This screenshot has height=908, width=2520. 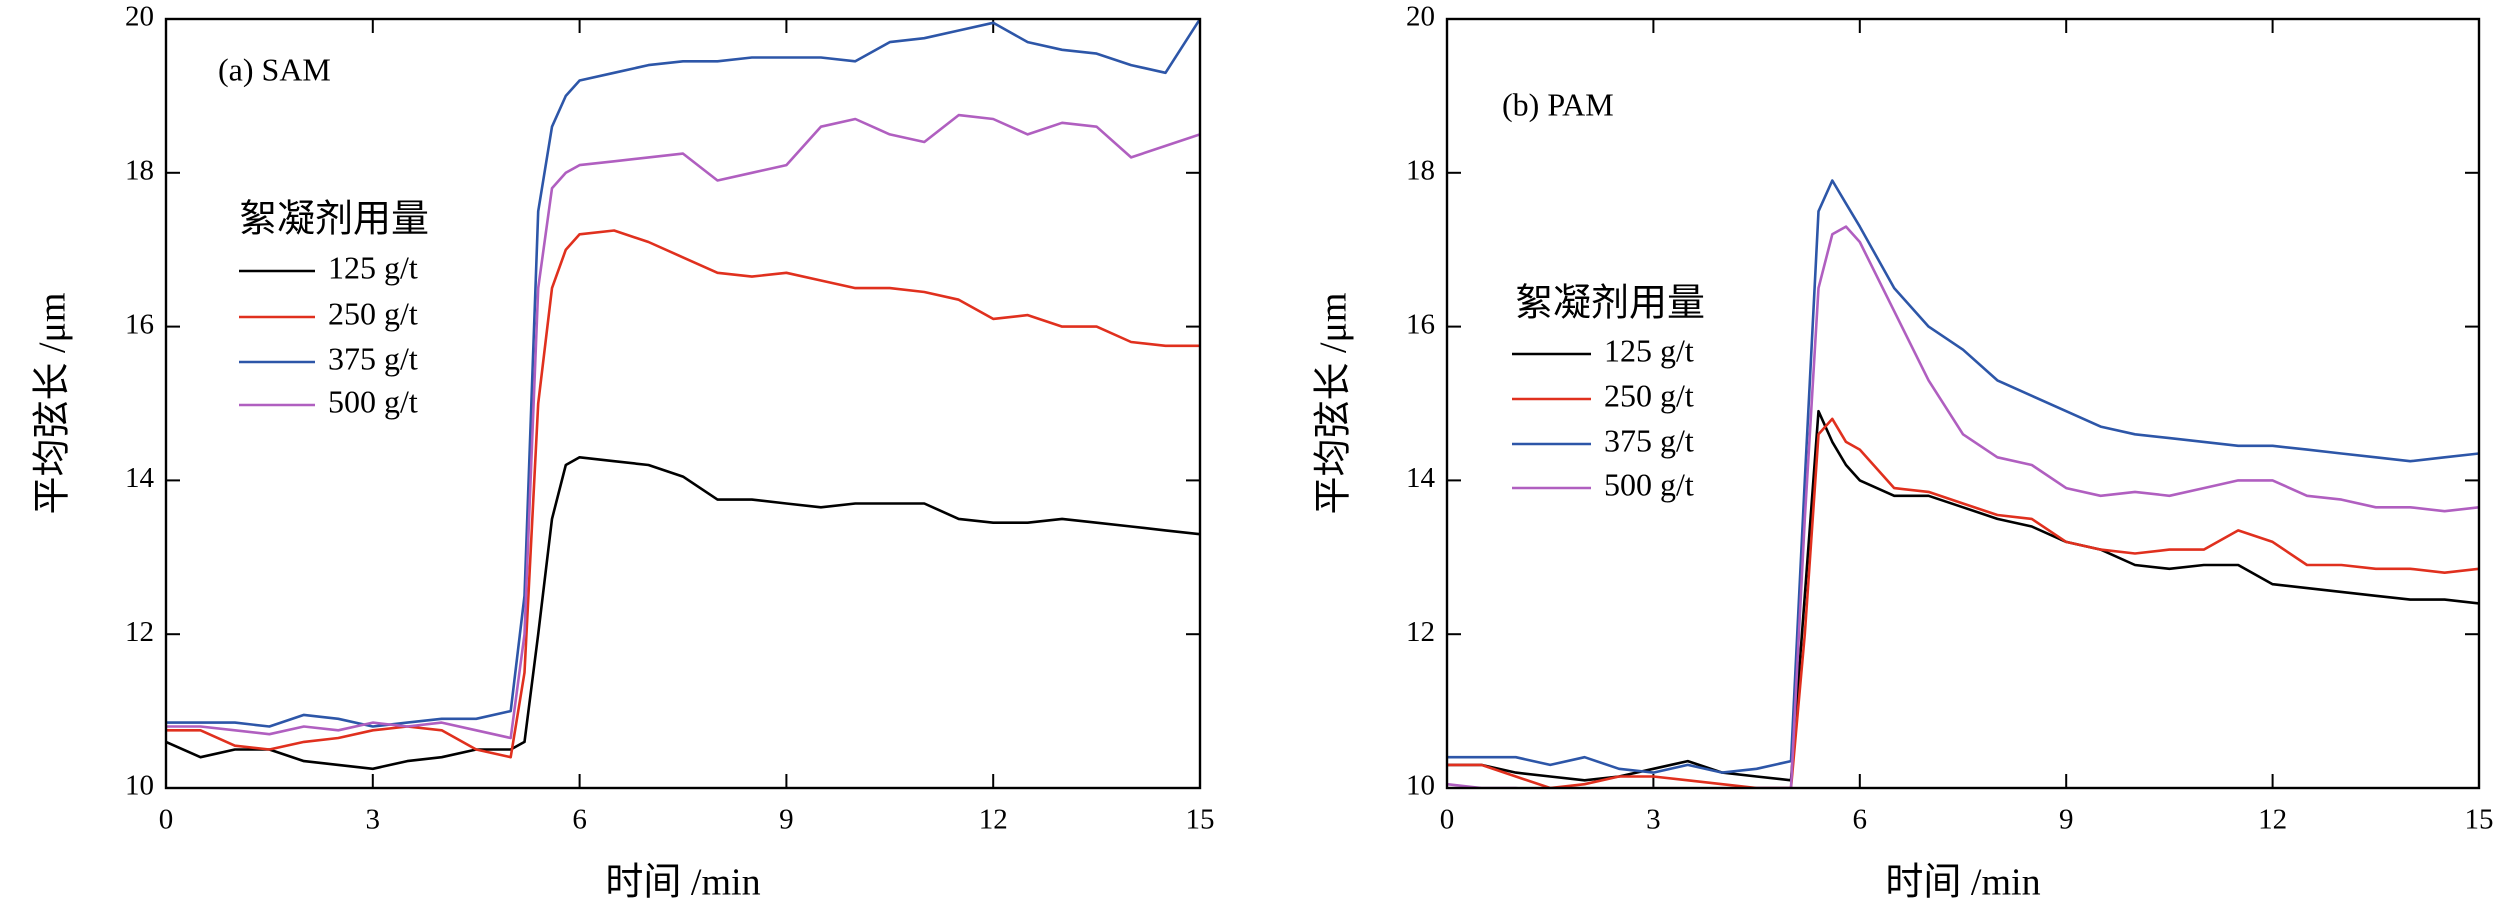 What do you see at coordinates (1558, 104) in the screenshot?
I see `annotation: (b) PAM` at bounding box center [1558, 104].